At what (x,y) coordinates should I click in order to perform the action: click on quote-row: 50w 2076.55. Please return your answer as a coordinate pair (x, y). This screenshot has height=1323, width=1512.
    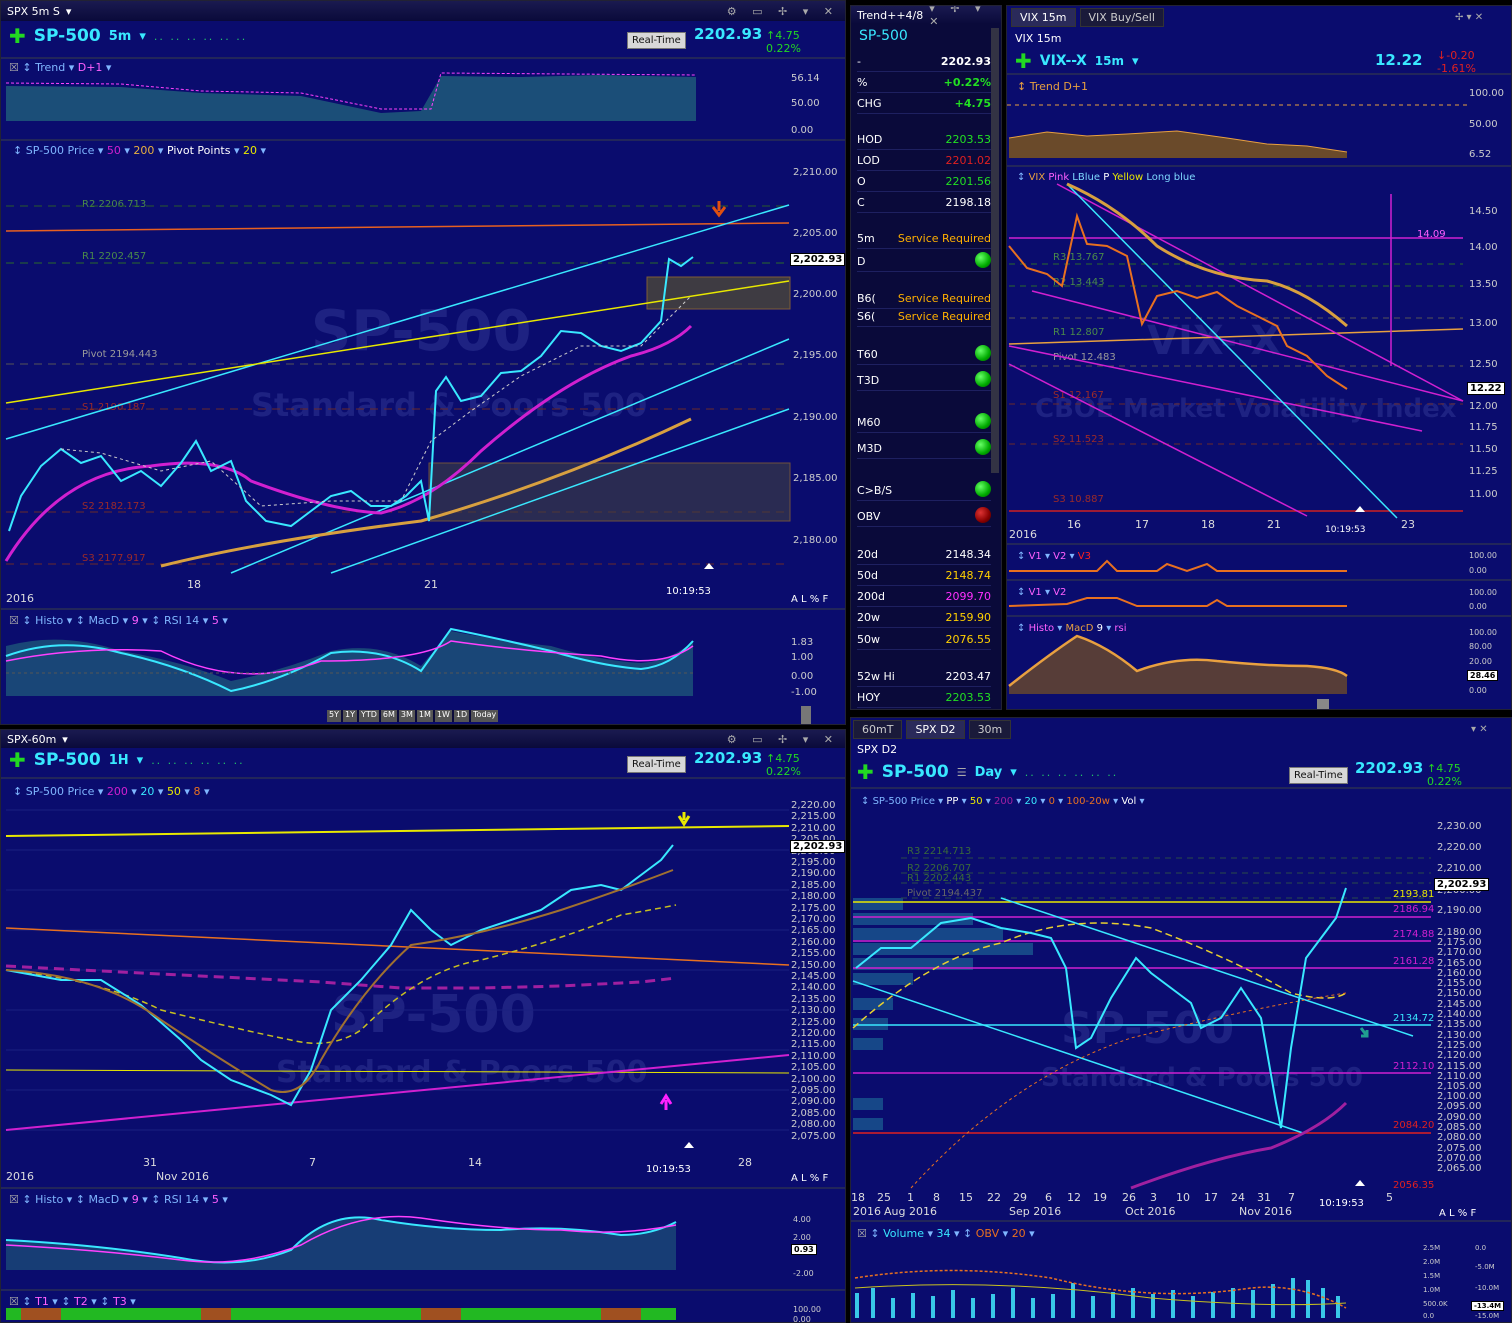
    Looking at the image, I should click on (924, 640).